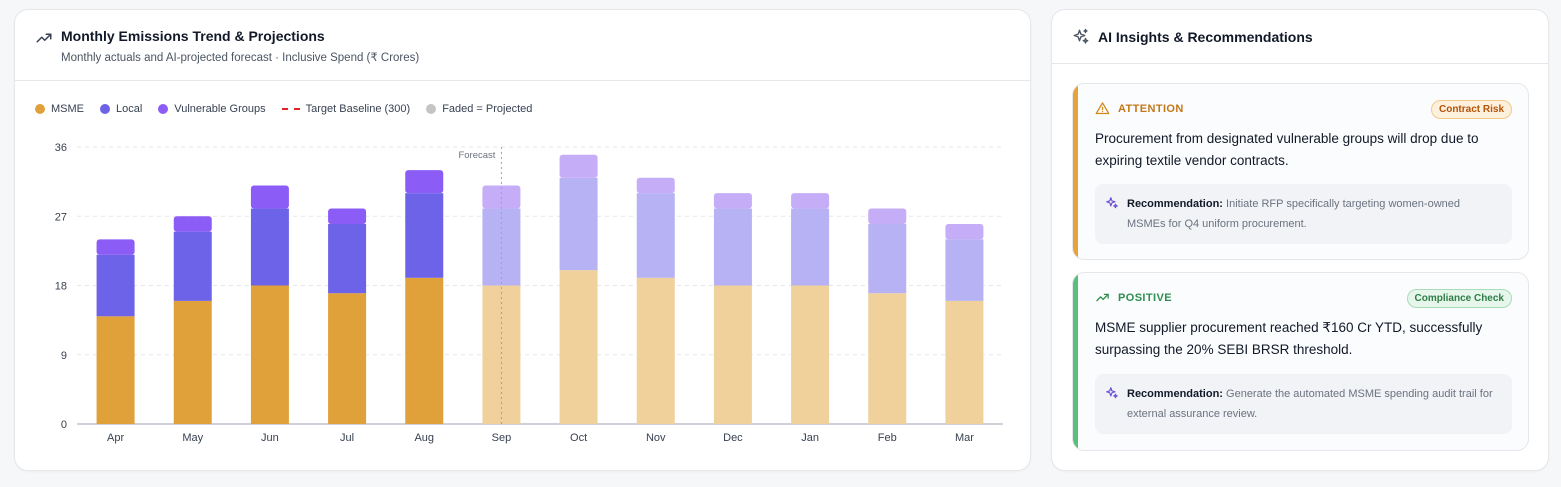  What do you see at coordinates (476, 155) in the screenshot?
I see `forecast-label: Forecast` at bounding box center [476, 155].